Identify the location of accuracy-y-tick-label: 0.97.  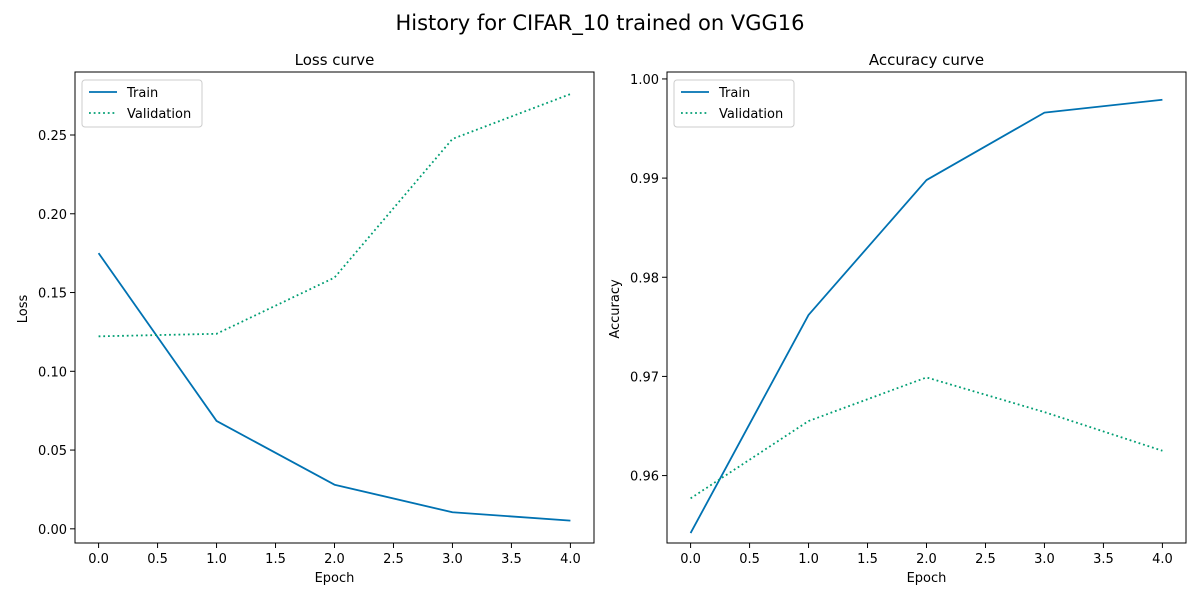
(644, 377).